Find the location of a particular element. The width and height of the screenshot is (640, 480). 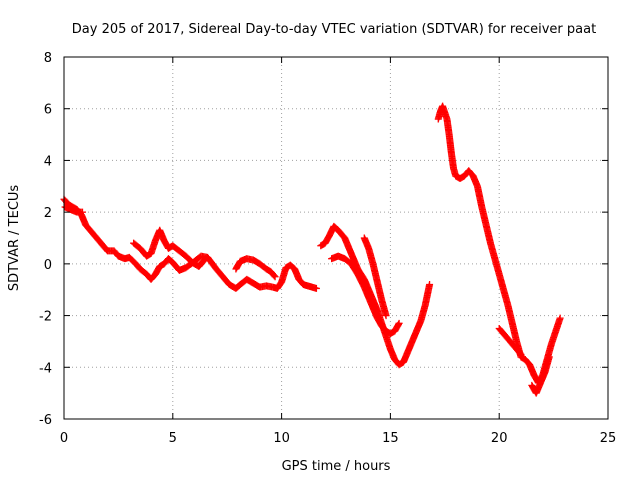

x-tick-label: 25 is located at coordinates (608, 438).